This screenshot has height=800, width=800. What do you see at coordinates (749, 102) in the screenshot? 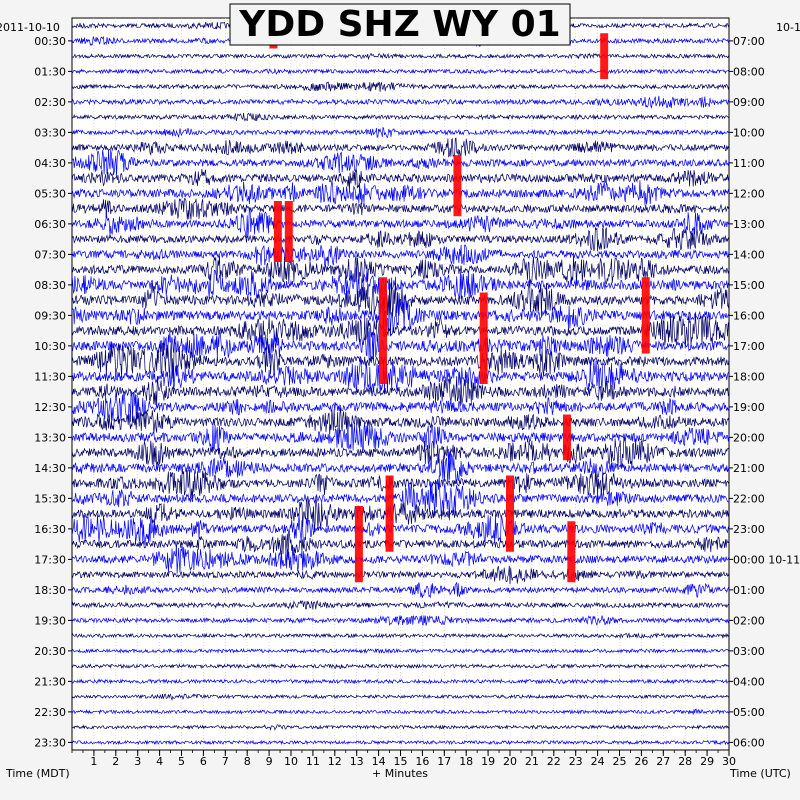
I see `right-time-label: 09:00` at bounding box center [749, 102].